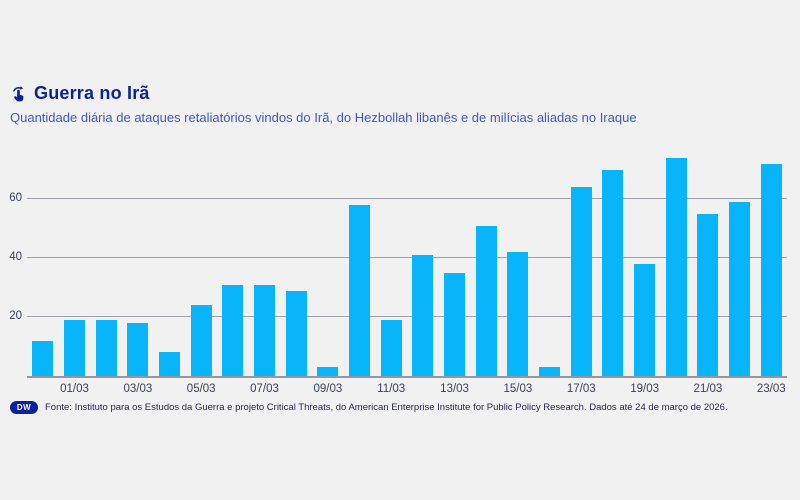 The height and width of the screenshot is (500, 800). I want to click on x-tick-label: 07/03, so click(264, 389).